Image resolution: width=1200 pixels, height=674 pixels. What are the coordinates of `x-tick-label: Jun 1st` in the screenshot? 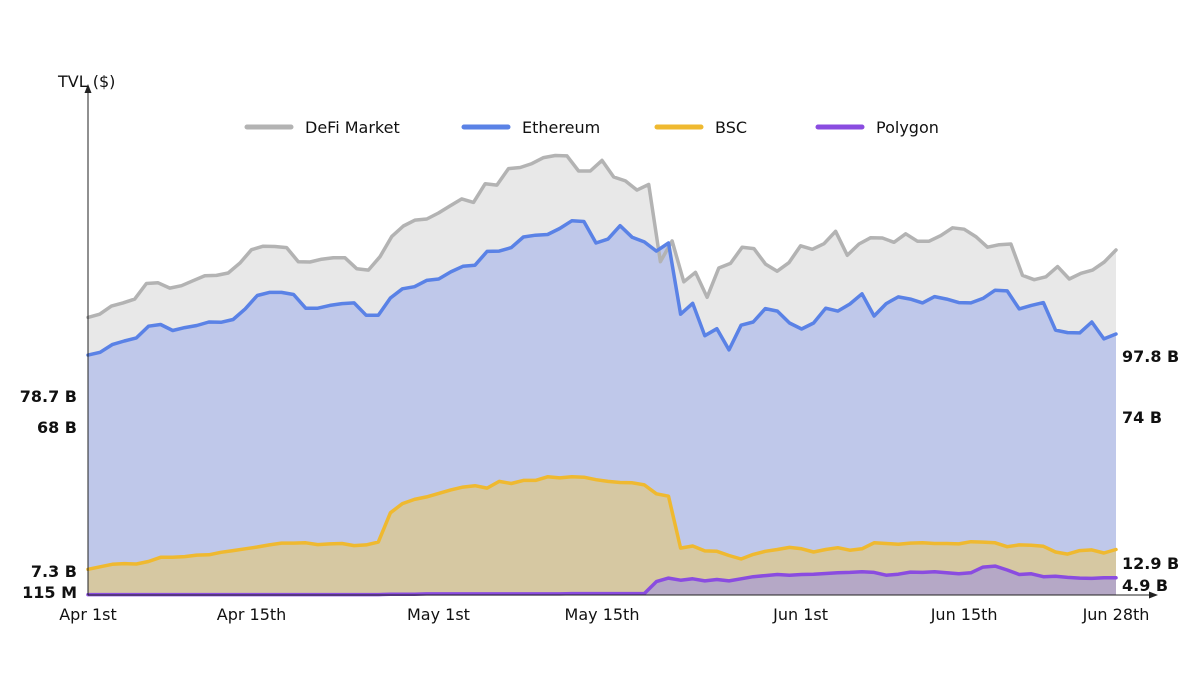 It's located at (800, 614).